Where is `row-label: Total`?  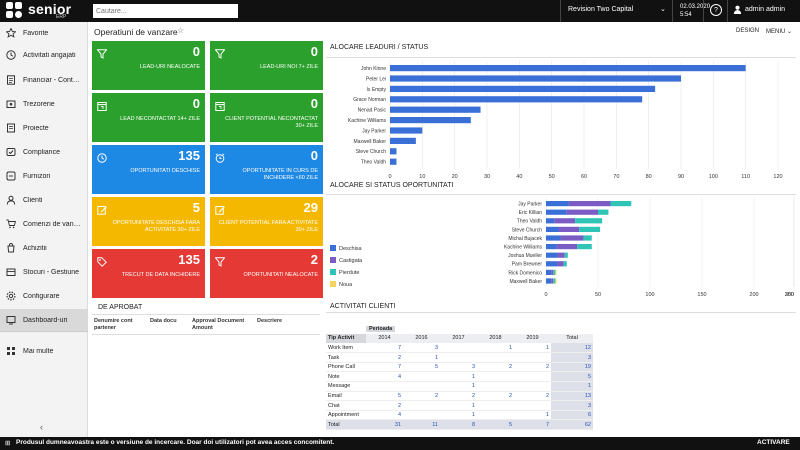
row-label: Total is located at coordinates (346, 425).